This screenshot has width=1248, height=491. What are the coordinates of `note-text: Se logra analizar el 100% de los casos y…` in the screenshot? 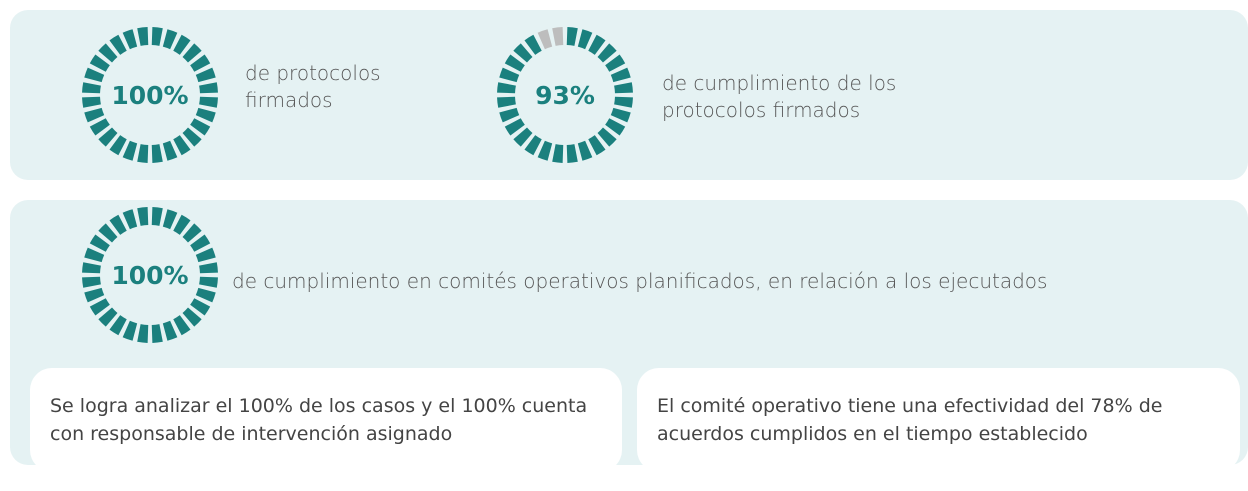 It's located at (319, 420).